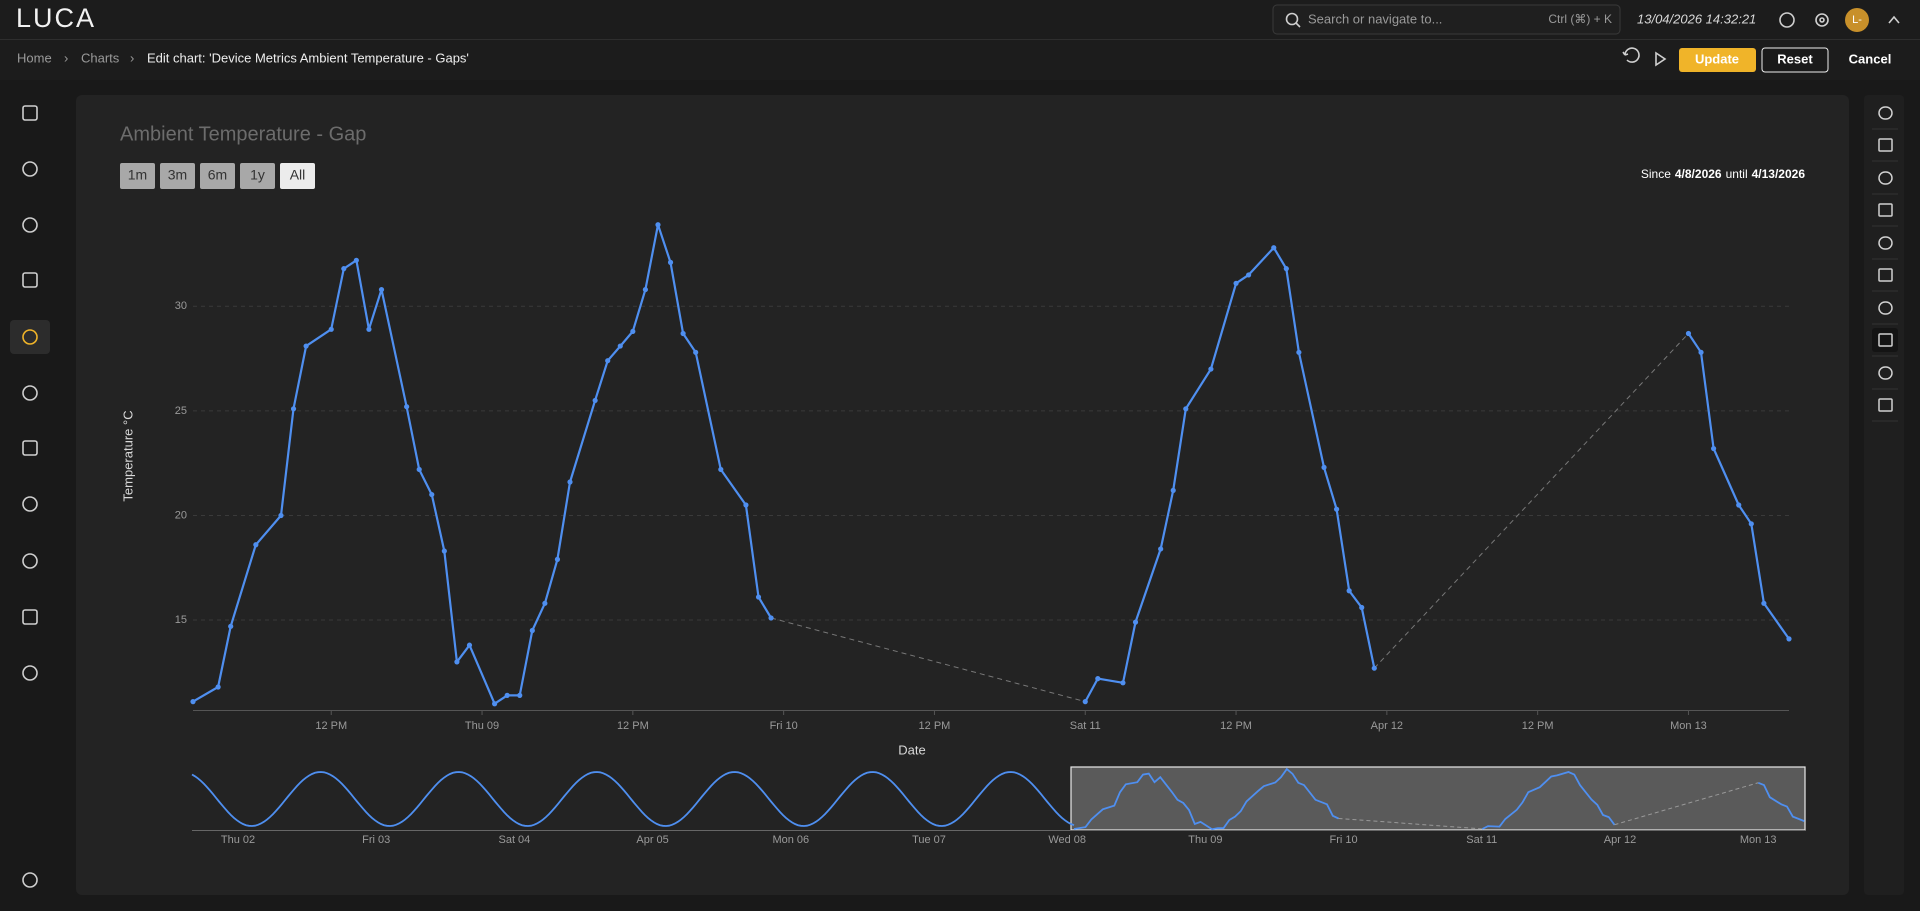 The width and height of the screenshot is (1920, 911). What do you see at coordinates (100, 57) in the screenshot?
I see `breadcrumb-link: Charts` at bounding box center [100, 57].